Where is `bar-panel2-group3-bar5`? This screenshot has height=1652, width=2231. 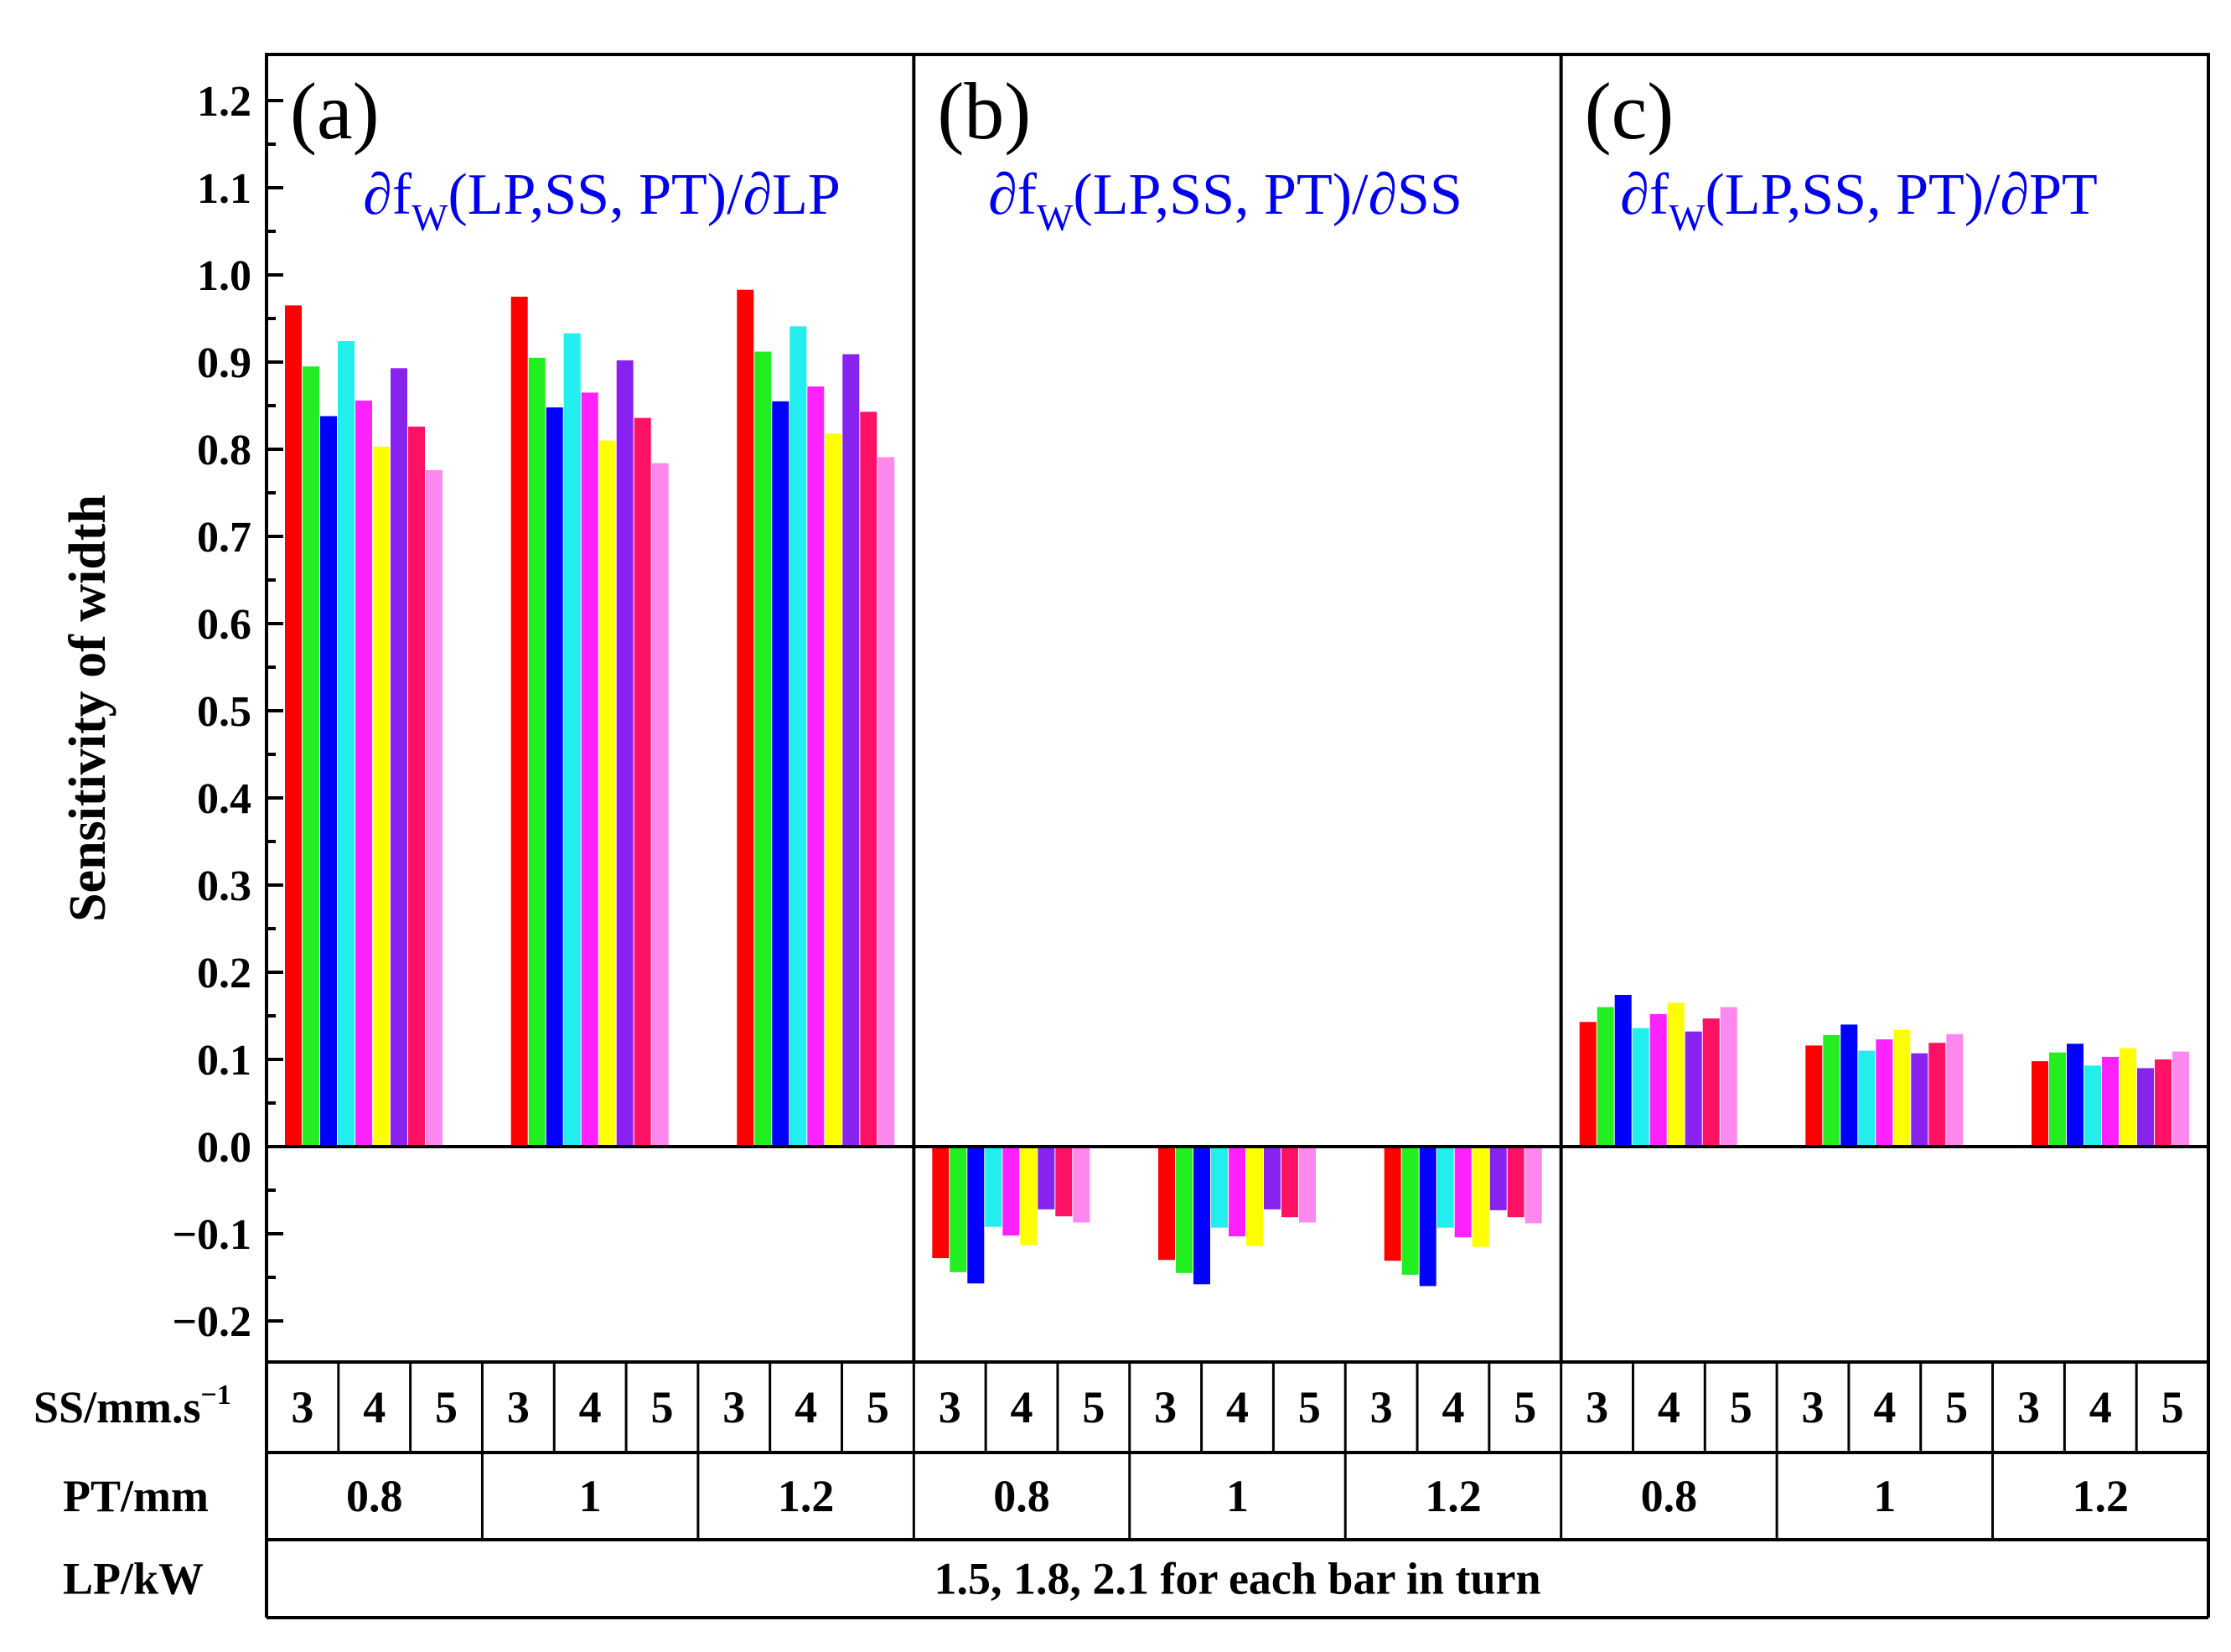
bar-panel2-group3-bar5 is located at coordinates (1463, 1192).